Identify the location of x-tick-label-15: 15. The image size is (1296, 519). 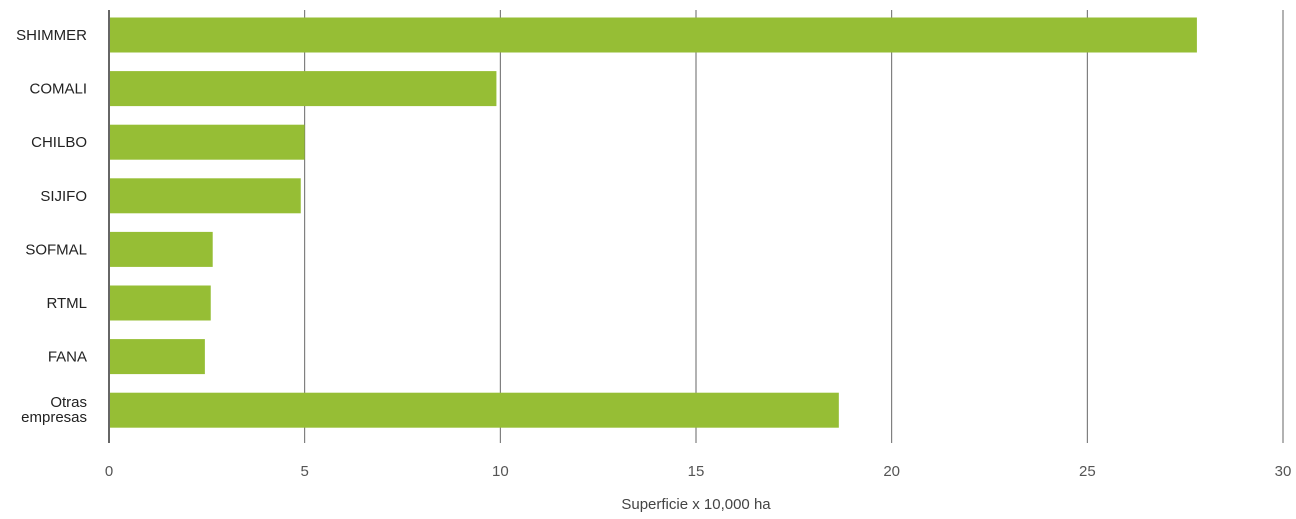
(696, 471).